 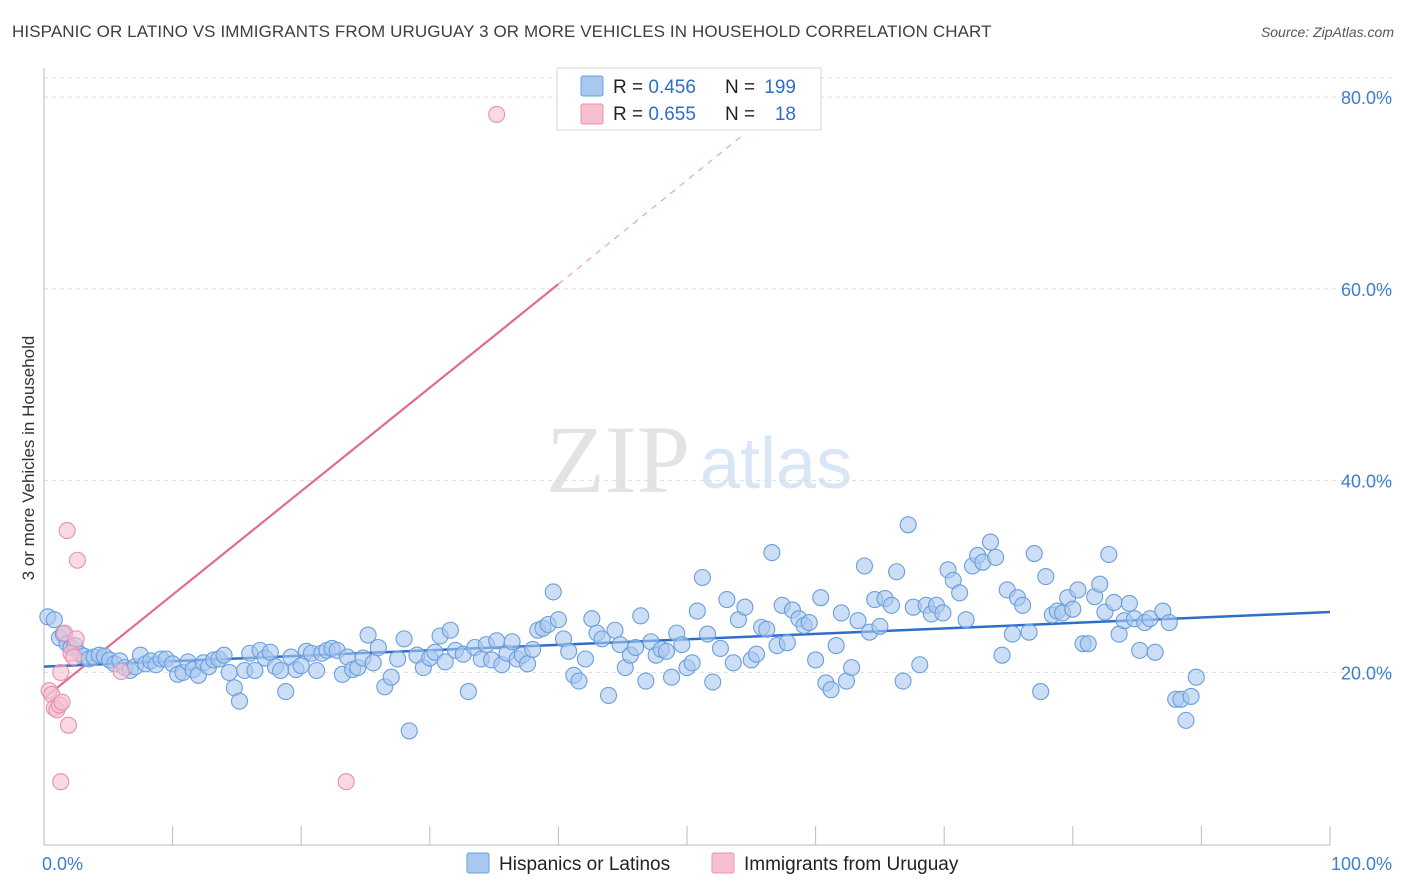 What do you see at coordinates (584, 864) in the screenshot?
I see `bottom-legend-label-1: Hispanics or Latinos` at bounding box center [584, 864].